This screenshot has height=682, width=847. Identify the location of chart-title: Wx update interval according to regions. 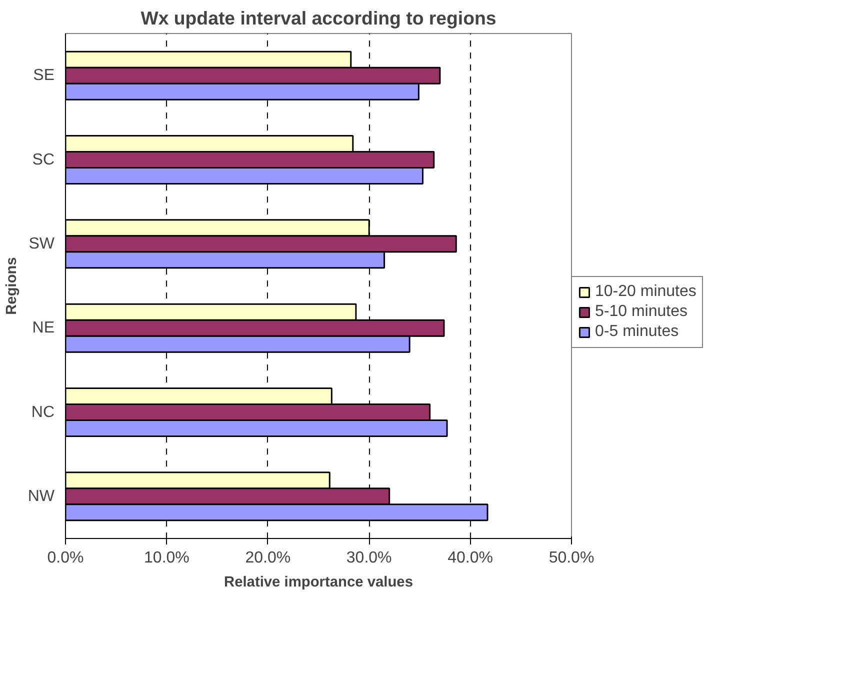
(318, 18).